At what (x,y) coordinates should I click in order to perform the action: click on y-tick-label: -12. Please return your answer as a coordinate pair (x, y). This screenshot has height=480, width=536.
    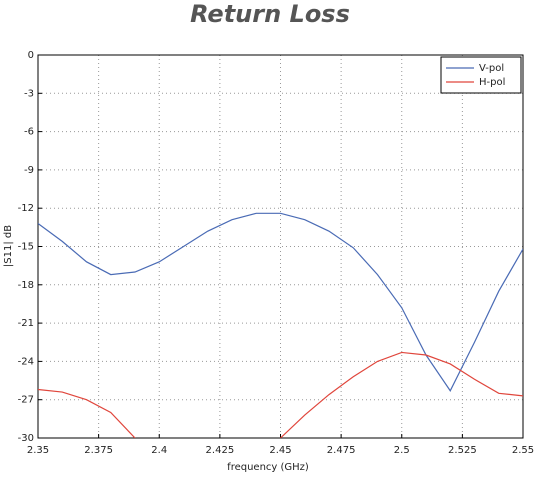
    Looking at the image, I should click on (26, 208).